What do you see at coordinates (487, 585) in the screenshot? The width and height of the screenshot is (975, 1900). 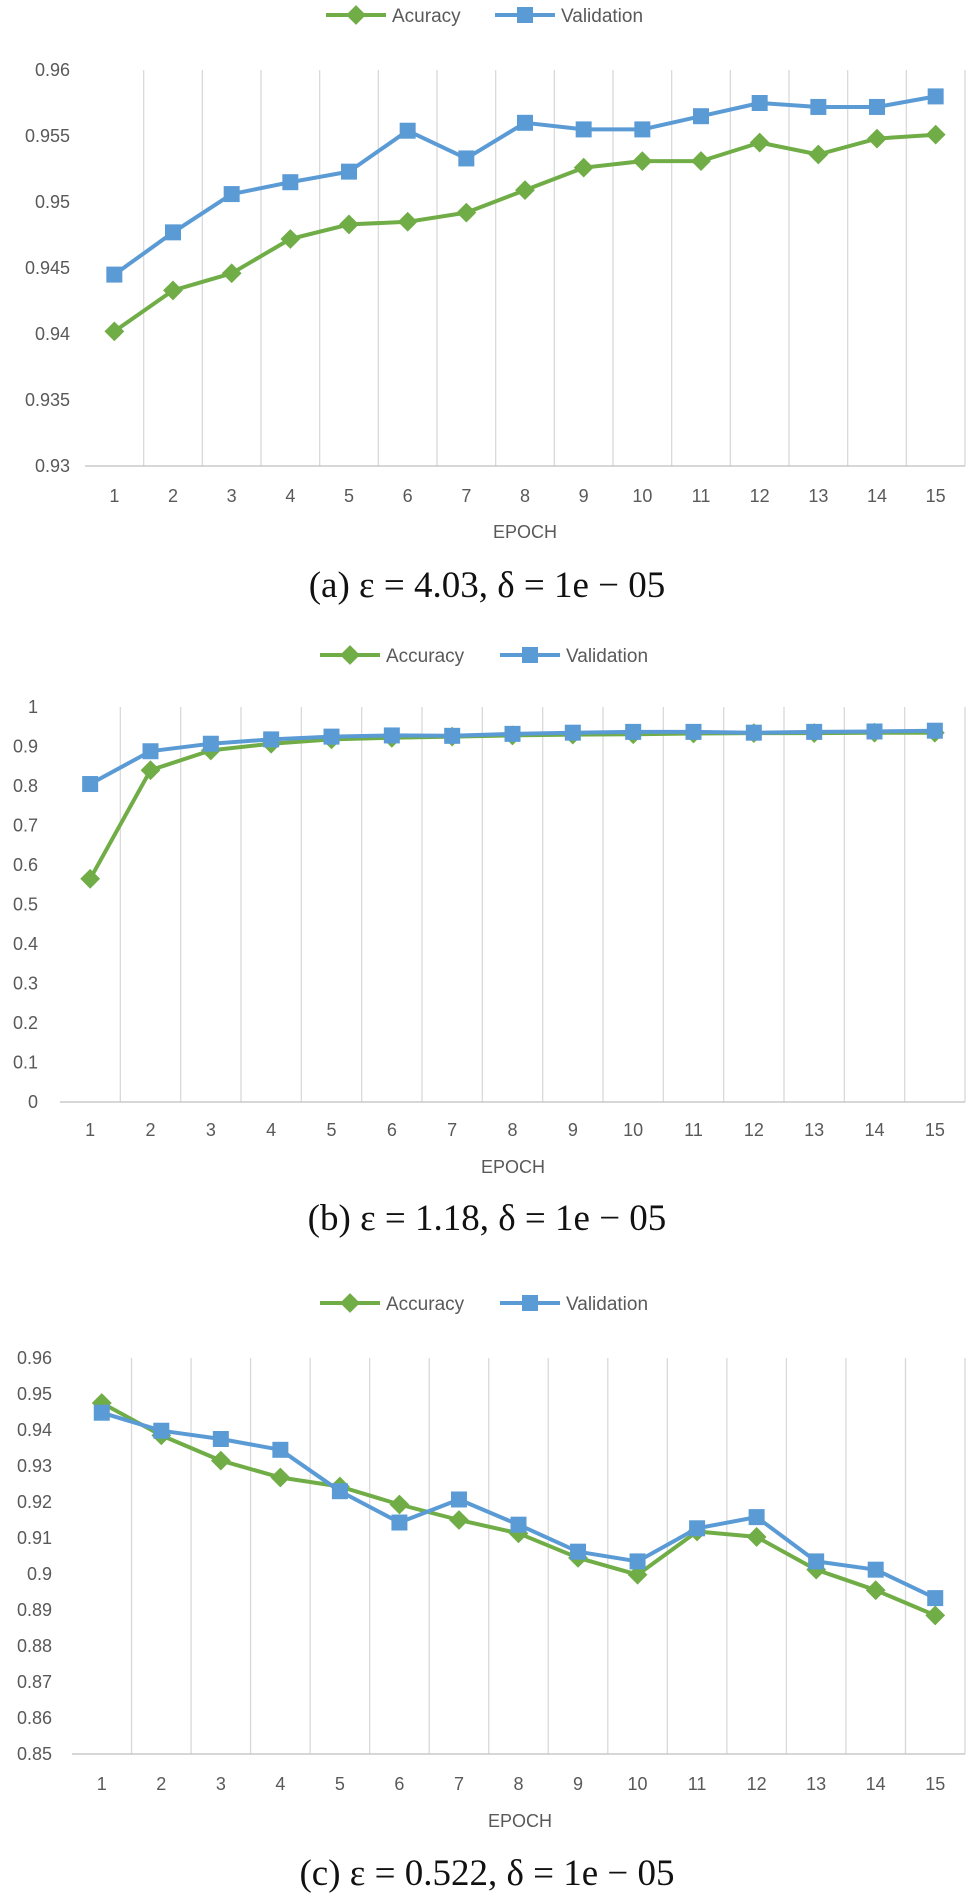 I see `caption: (a) ε = 4.03, δ = 1e − 05` at bounding box center [487, 585].